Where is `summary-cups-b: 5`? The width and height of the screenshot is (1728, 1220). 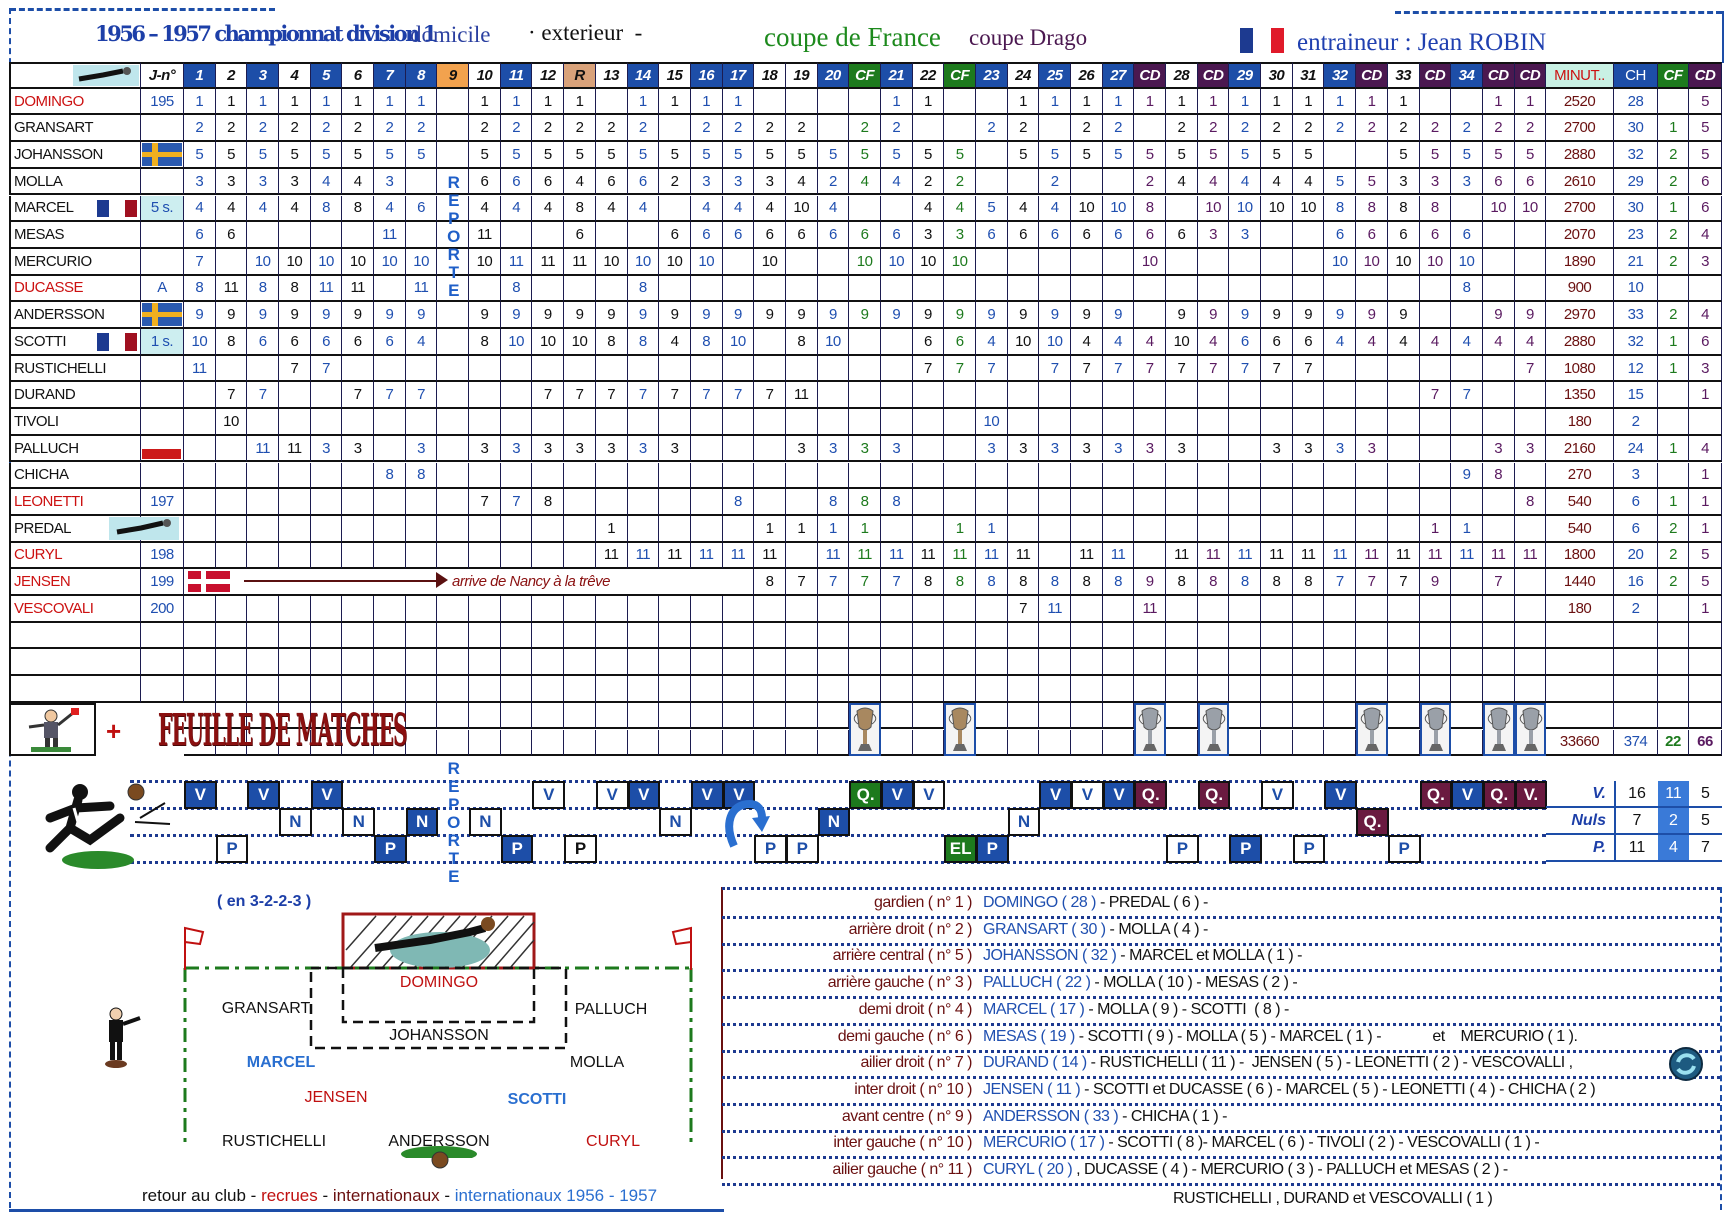
summary-cups-b: 5 is located at coordinates (1705, 821).